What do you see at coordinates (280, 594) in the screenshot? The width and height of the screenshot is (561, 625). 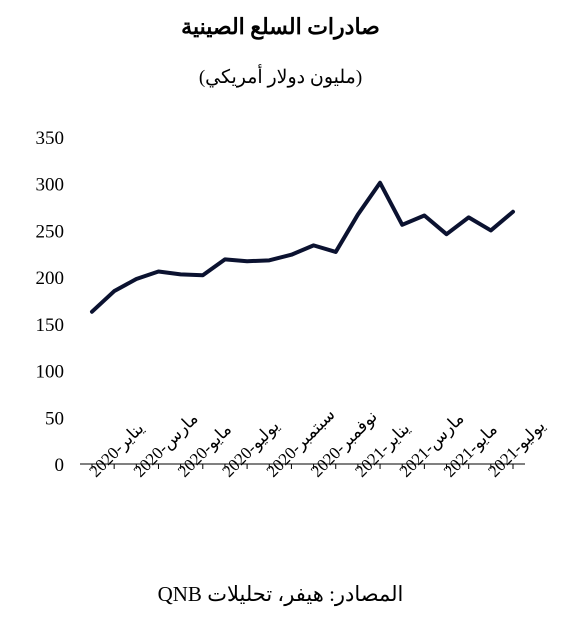 I see `chart-source: المصادر: هيفر، تحليلات QNB` at bounding box center [280, 594].